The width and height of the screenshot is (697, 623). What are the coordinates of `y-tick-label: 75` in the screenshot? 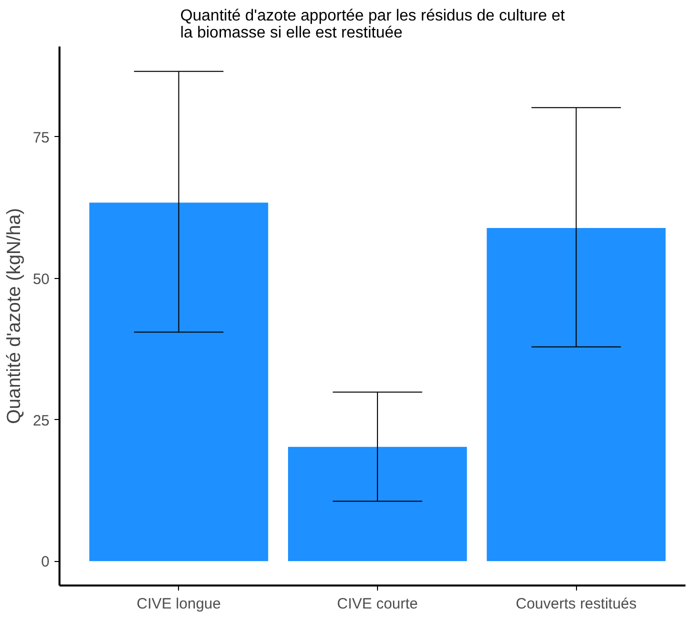 It's located at (41, 137).